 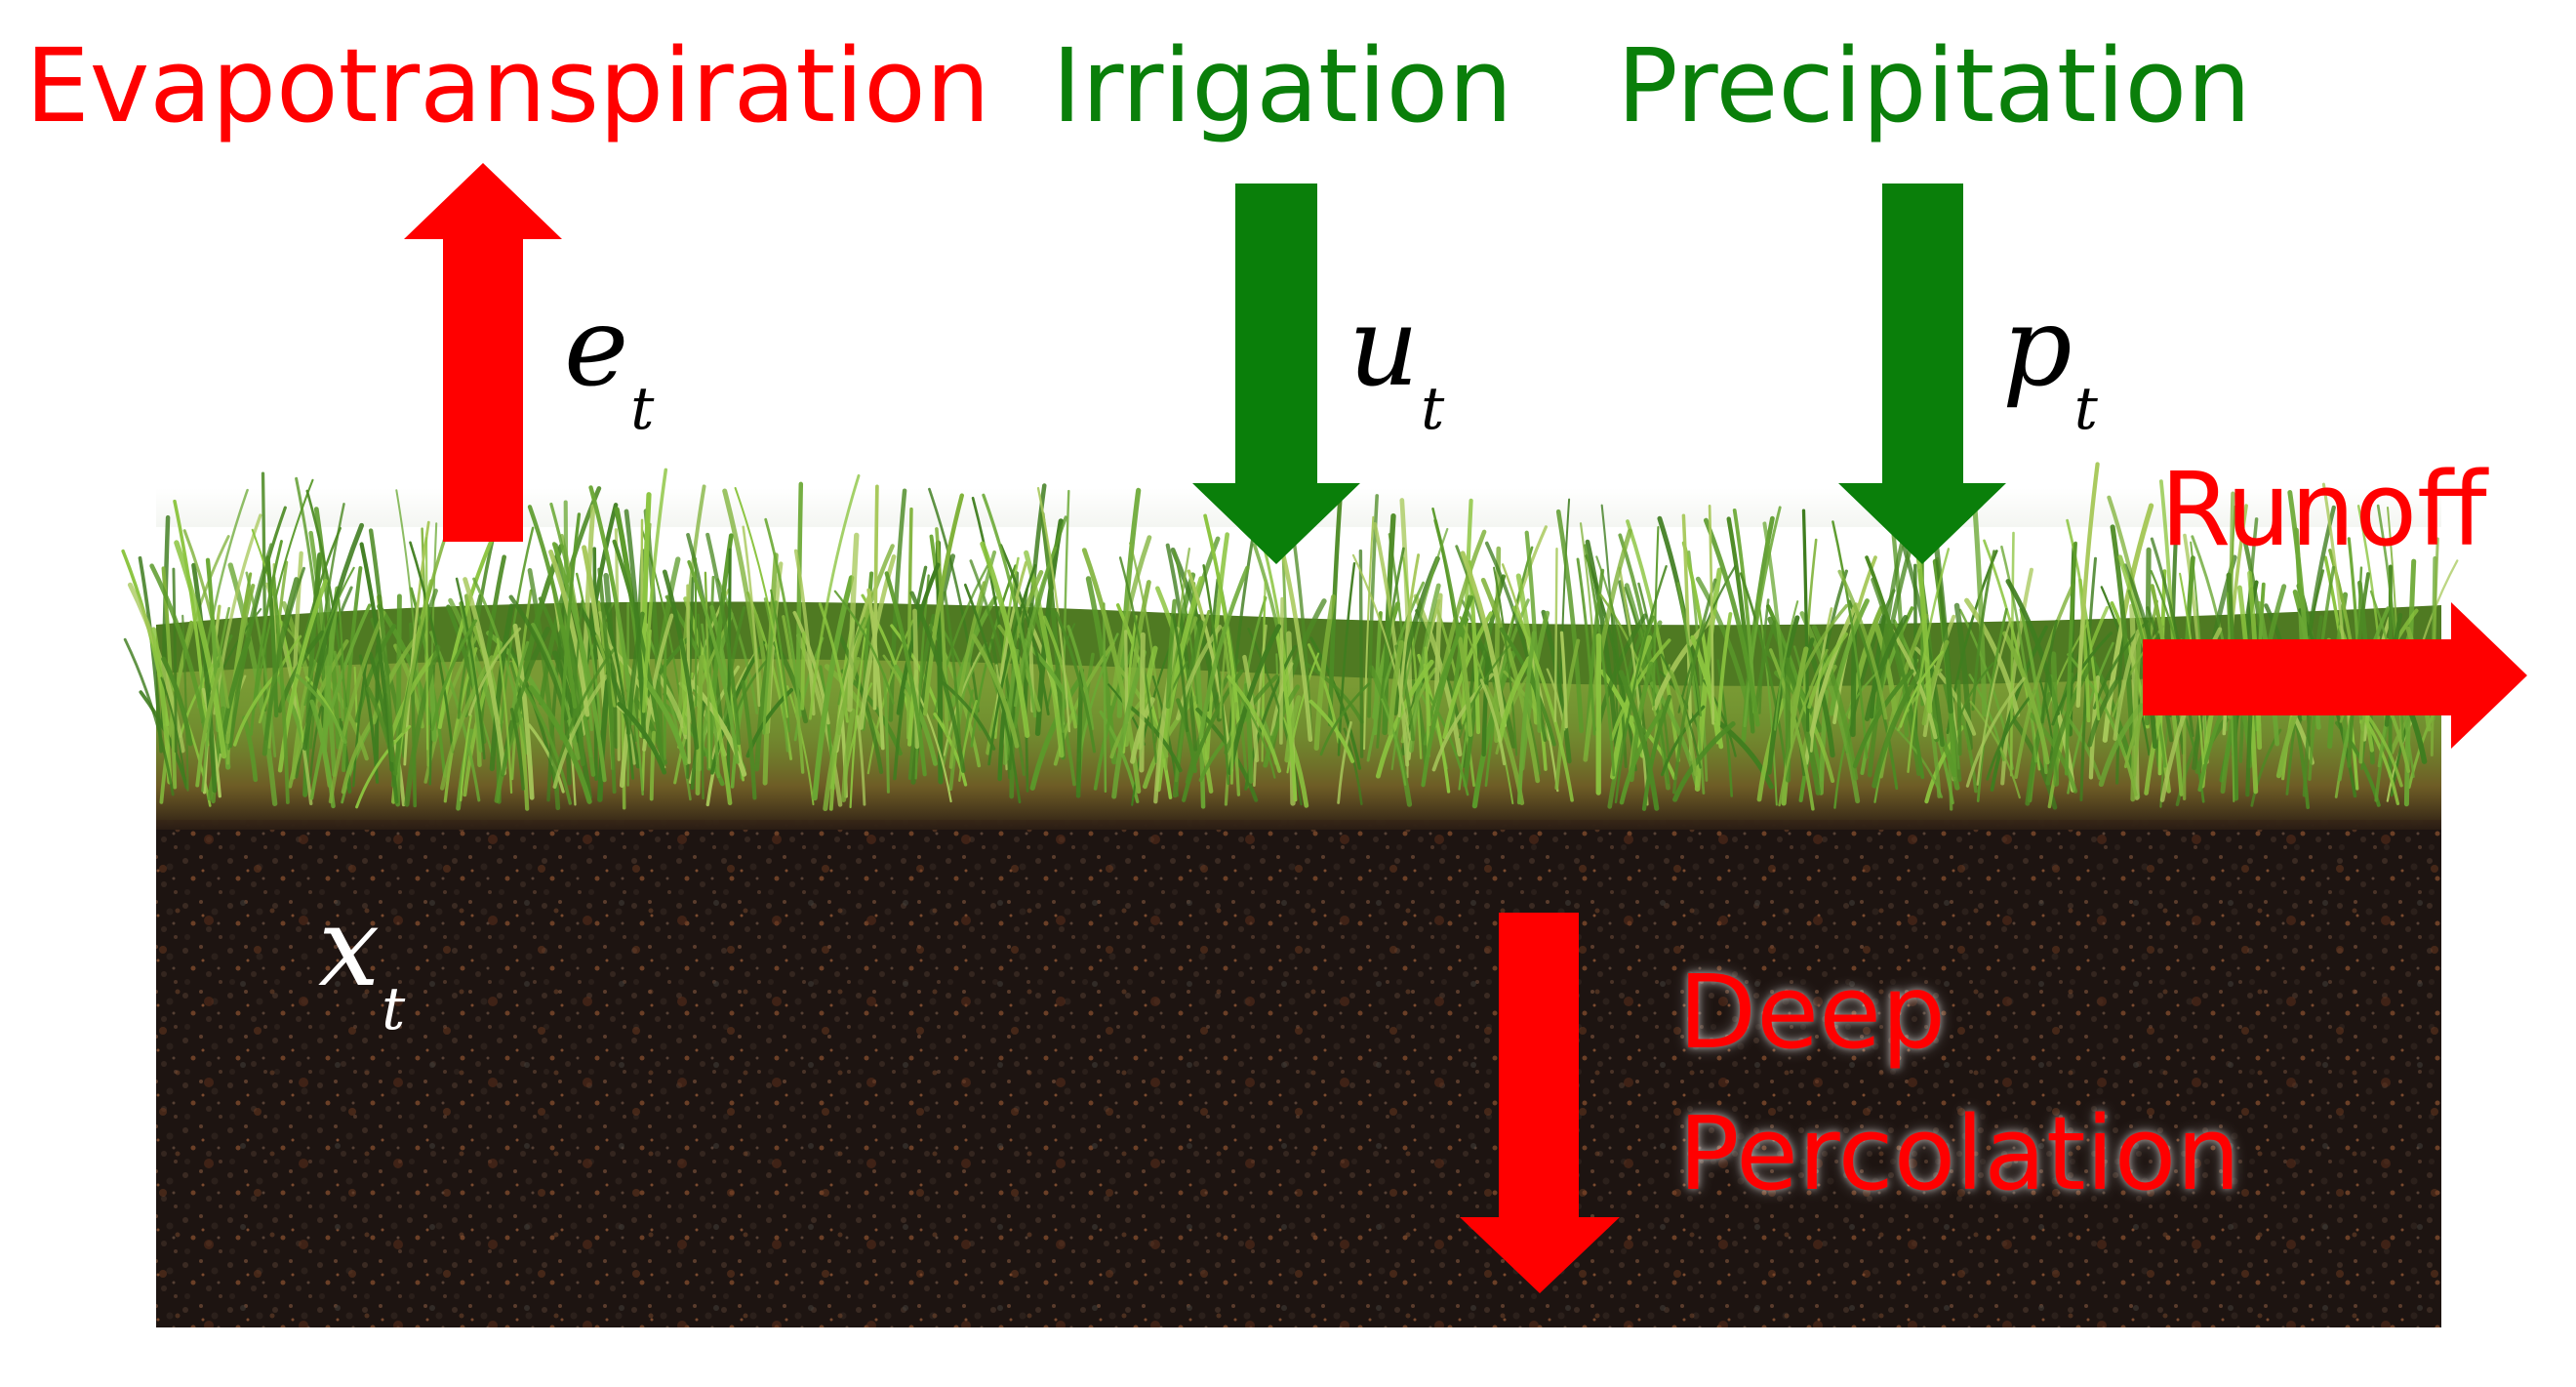 I want to click on evapotranspiration-label: Evapotranspiration, so click(x=508, y=86).